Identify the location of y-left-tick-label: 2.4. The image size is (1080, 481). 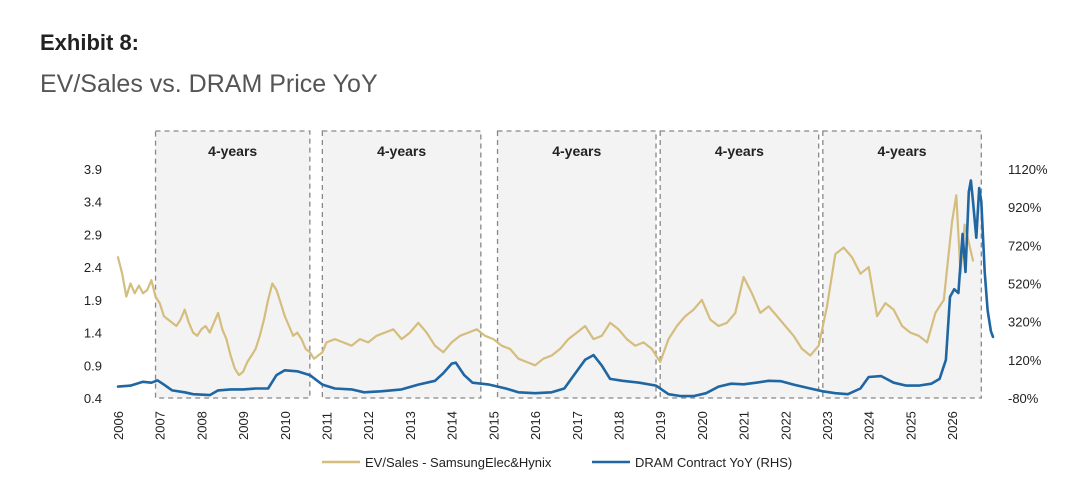
(93, 267).